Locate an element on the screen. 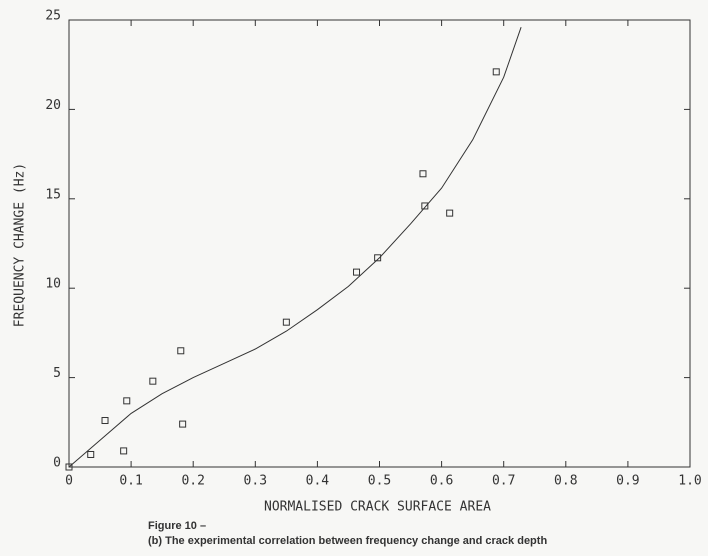 This screenshot has height=556, width=708. x-tick-label: 0.4 is located at coordinates (318, 481).